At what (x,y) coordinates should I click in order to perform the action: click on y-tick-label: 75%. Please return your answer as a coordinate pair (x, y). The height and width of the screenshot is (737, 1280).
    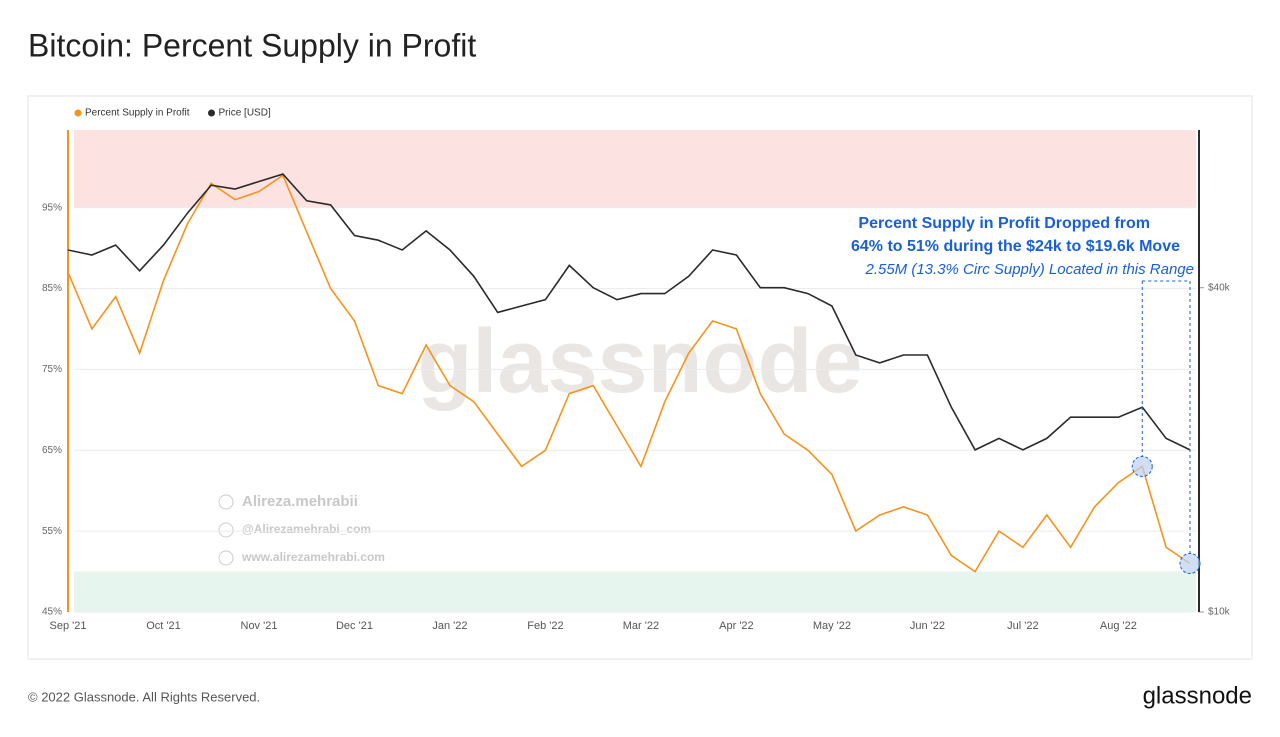
    Looking at the image, I should click on (52, 369).